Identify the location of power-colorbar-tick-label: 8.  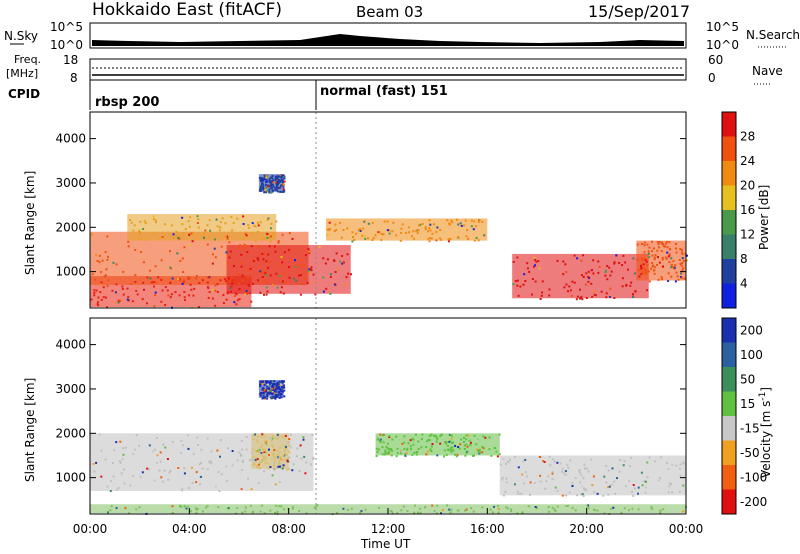
(744, 259).